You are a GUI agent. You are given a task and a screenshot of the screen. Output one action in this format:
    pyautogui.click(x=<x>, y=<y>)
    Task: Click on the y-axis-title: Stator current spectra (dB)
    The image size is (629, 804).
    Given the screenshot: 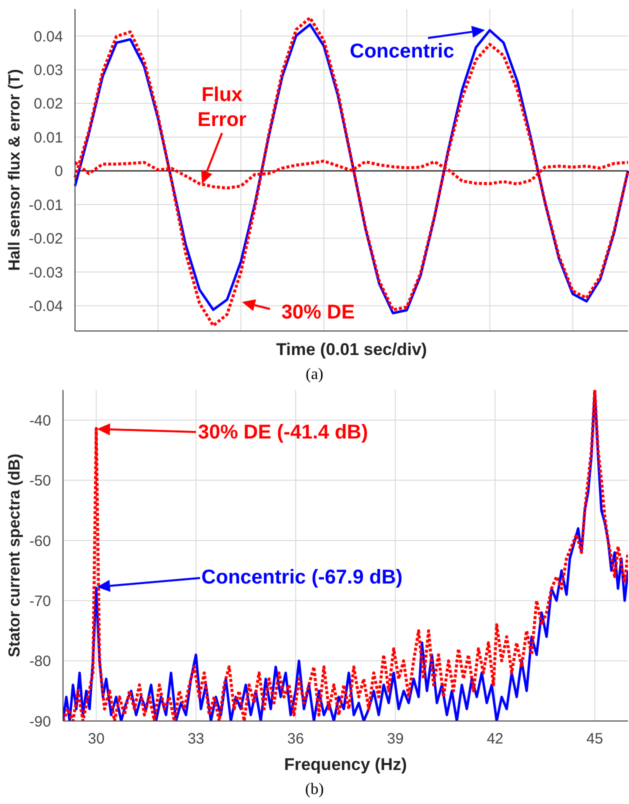 What is the action you would take?
    pyautogui.click(x=15, y=556)
    